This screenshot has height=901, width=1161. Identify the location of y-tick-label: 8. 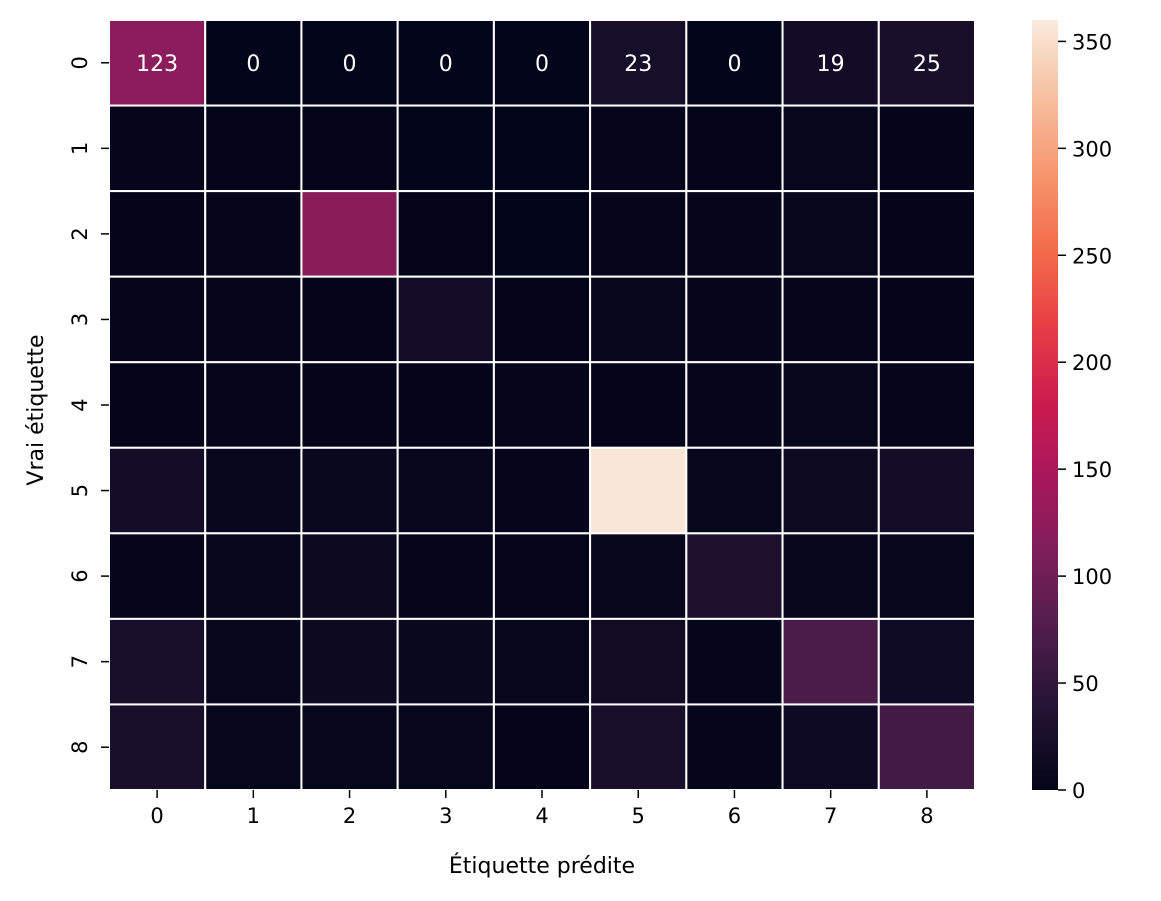
(80, 747).